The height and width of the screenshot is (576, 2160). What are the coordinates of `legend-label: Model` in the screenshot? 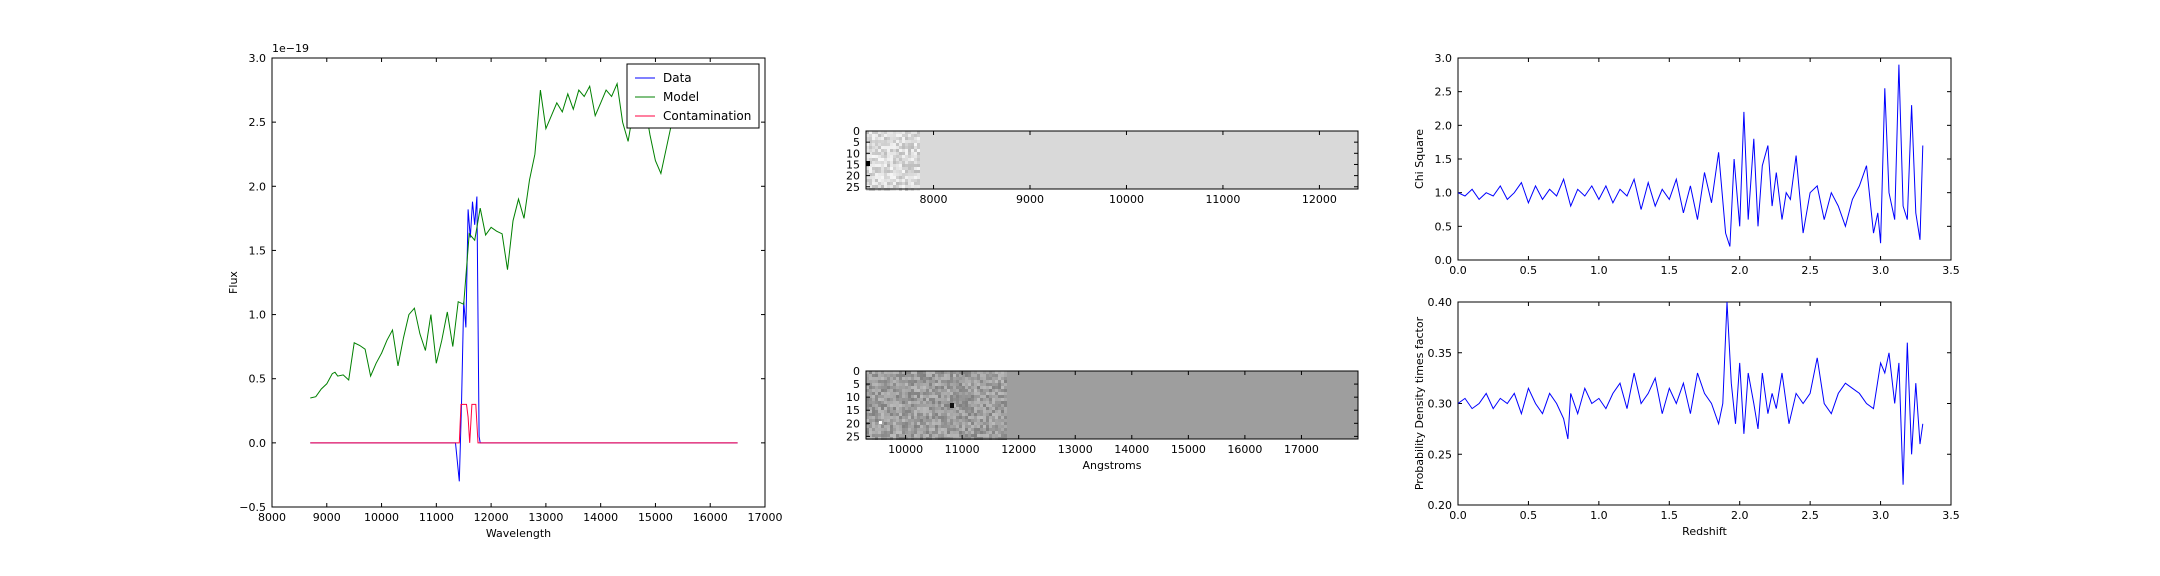 It's located at (681, 97).